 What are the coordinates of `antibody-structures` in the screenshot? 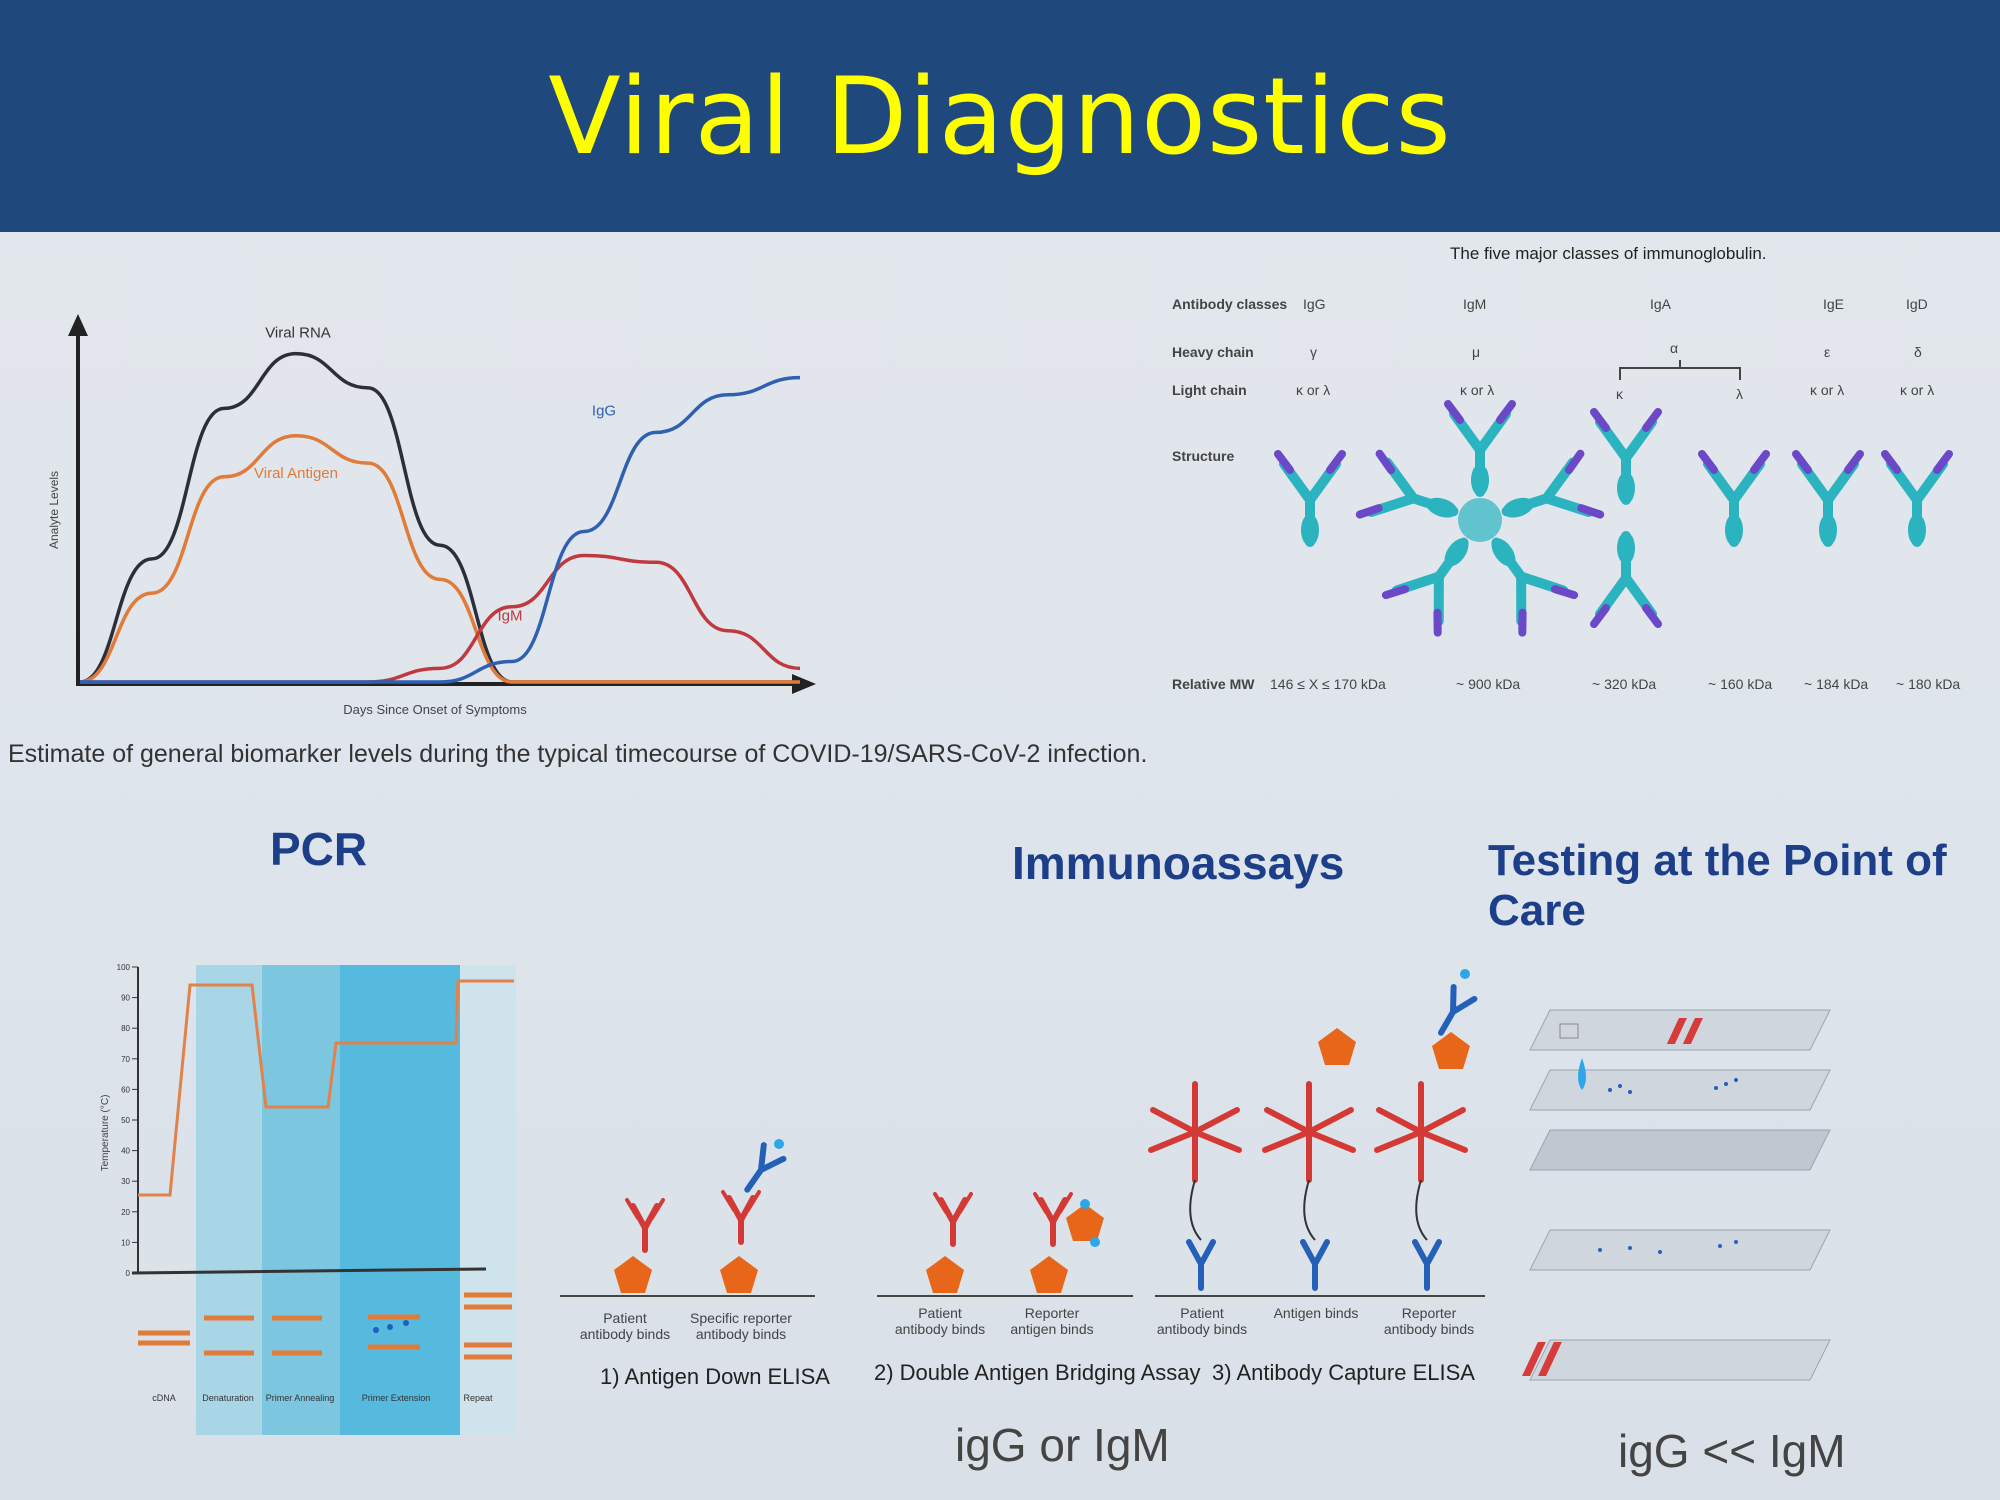 It's located at (1580, 530).